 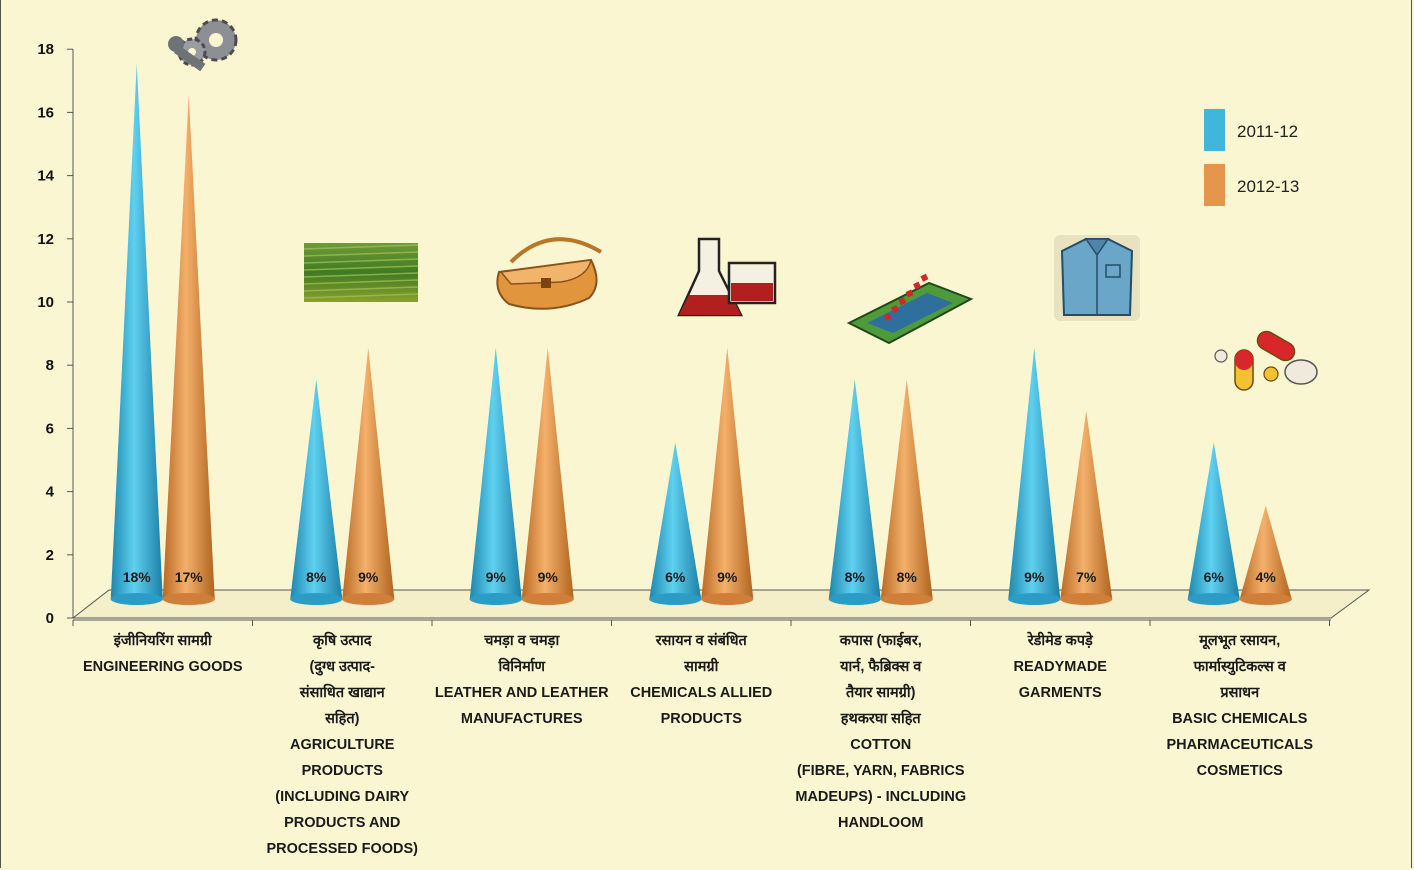 What do you see at coordinates (880, 771) in the screenshot?
I see `category-label-line: (FIBRE, YARN, FABRICS` at bounding box center [880, 771].